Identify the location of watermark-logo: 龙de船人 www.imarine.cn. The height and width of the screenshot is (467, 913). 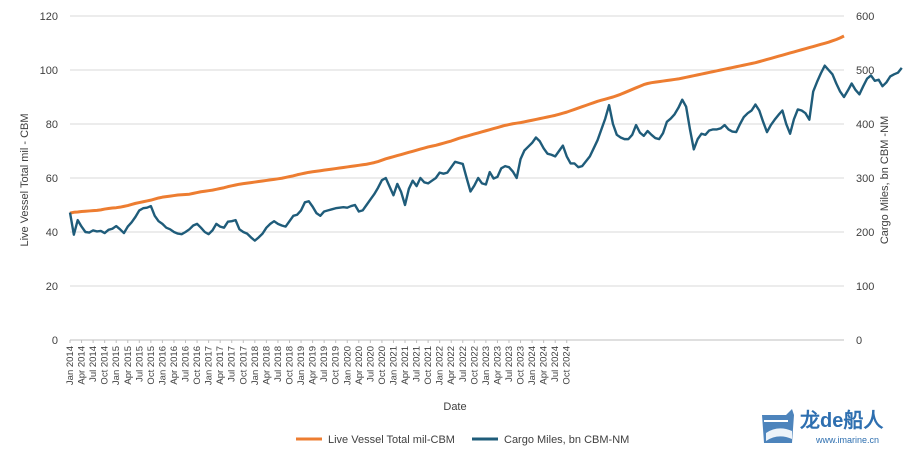
(823, 426).